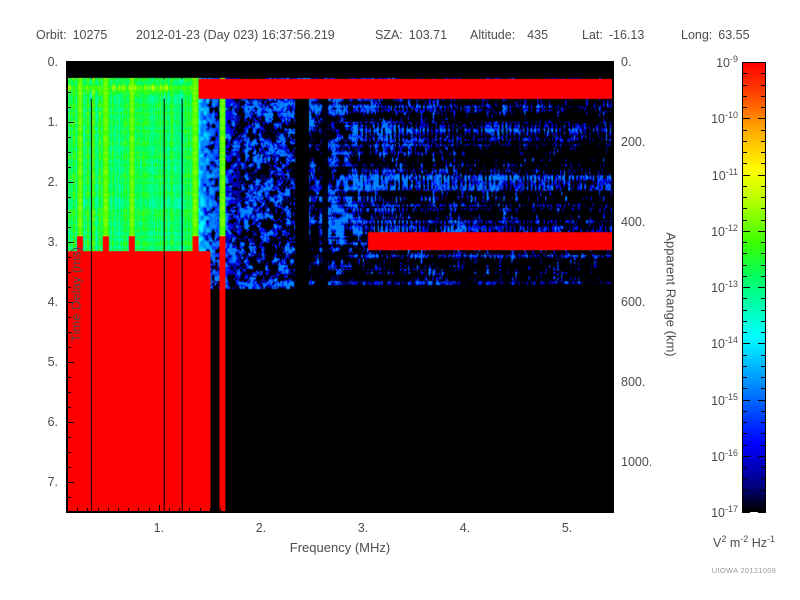 Image resolution: width=800 pixels, height=600 pixels. Describe the element at coordinates (613, 287) in the screenshot. I see `right-axis-line` at that location.